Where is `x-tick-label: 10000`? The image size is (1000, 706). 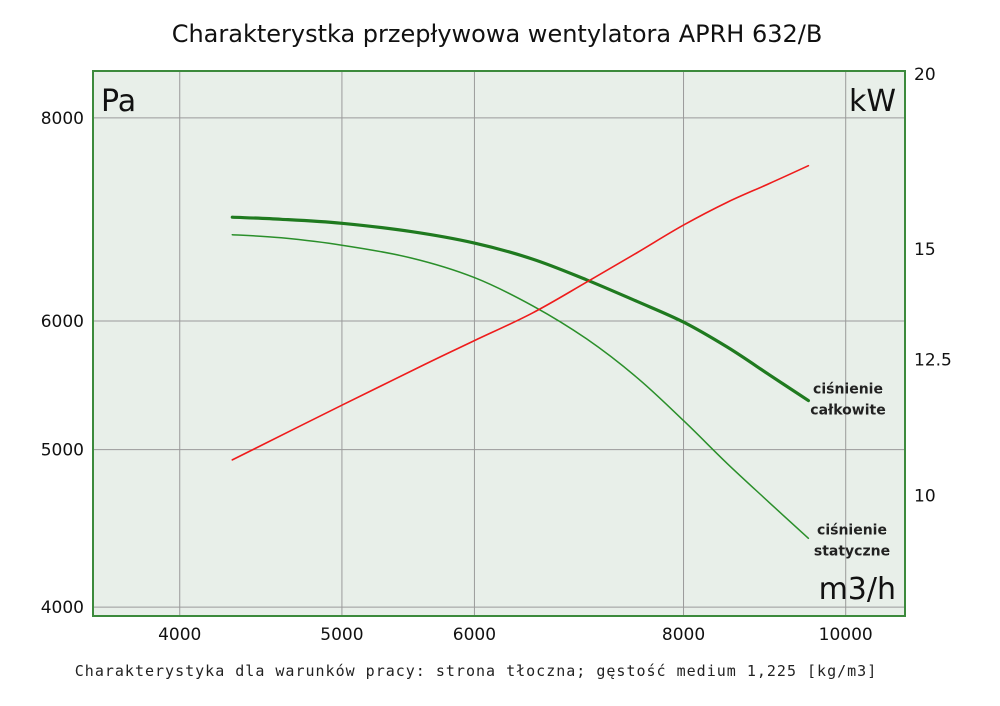
x-tick-label: 10000 is located at coordinates (846, 635).